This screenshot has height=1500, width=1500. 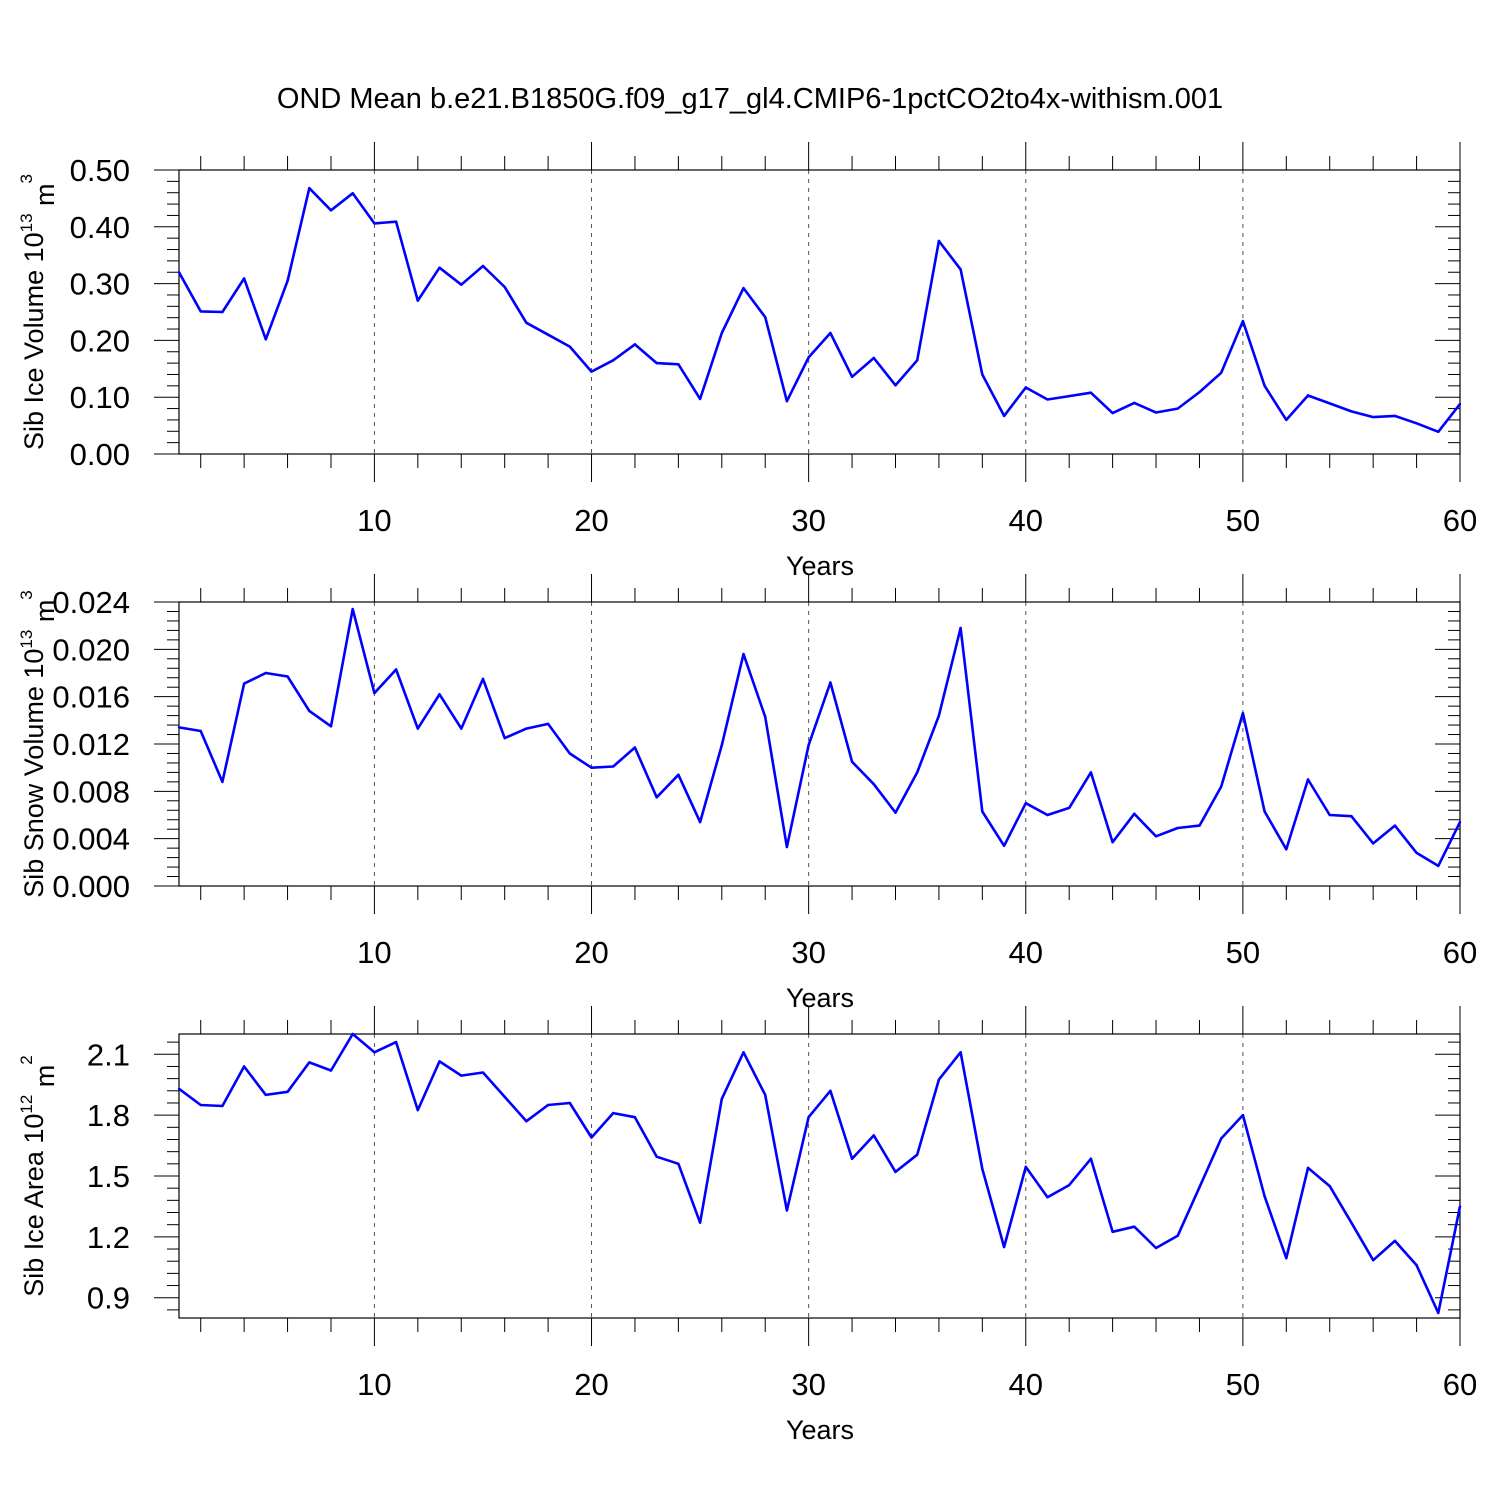 I want to click on y-axis-label-part: Sib Snow Volume 10, so click(x=34, y=773).